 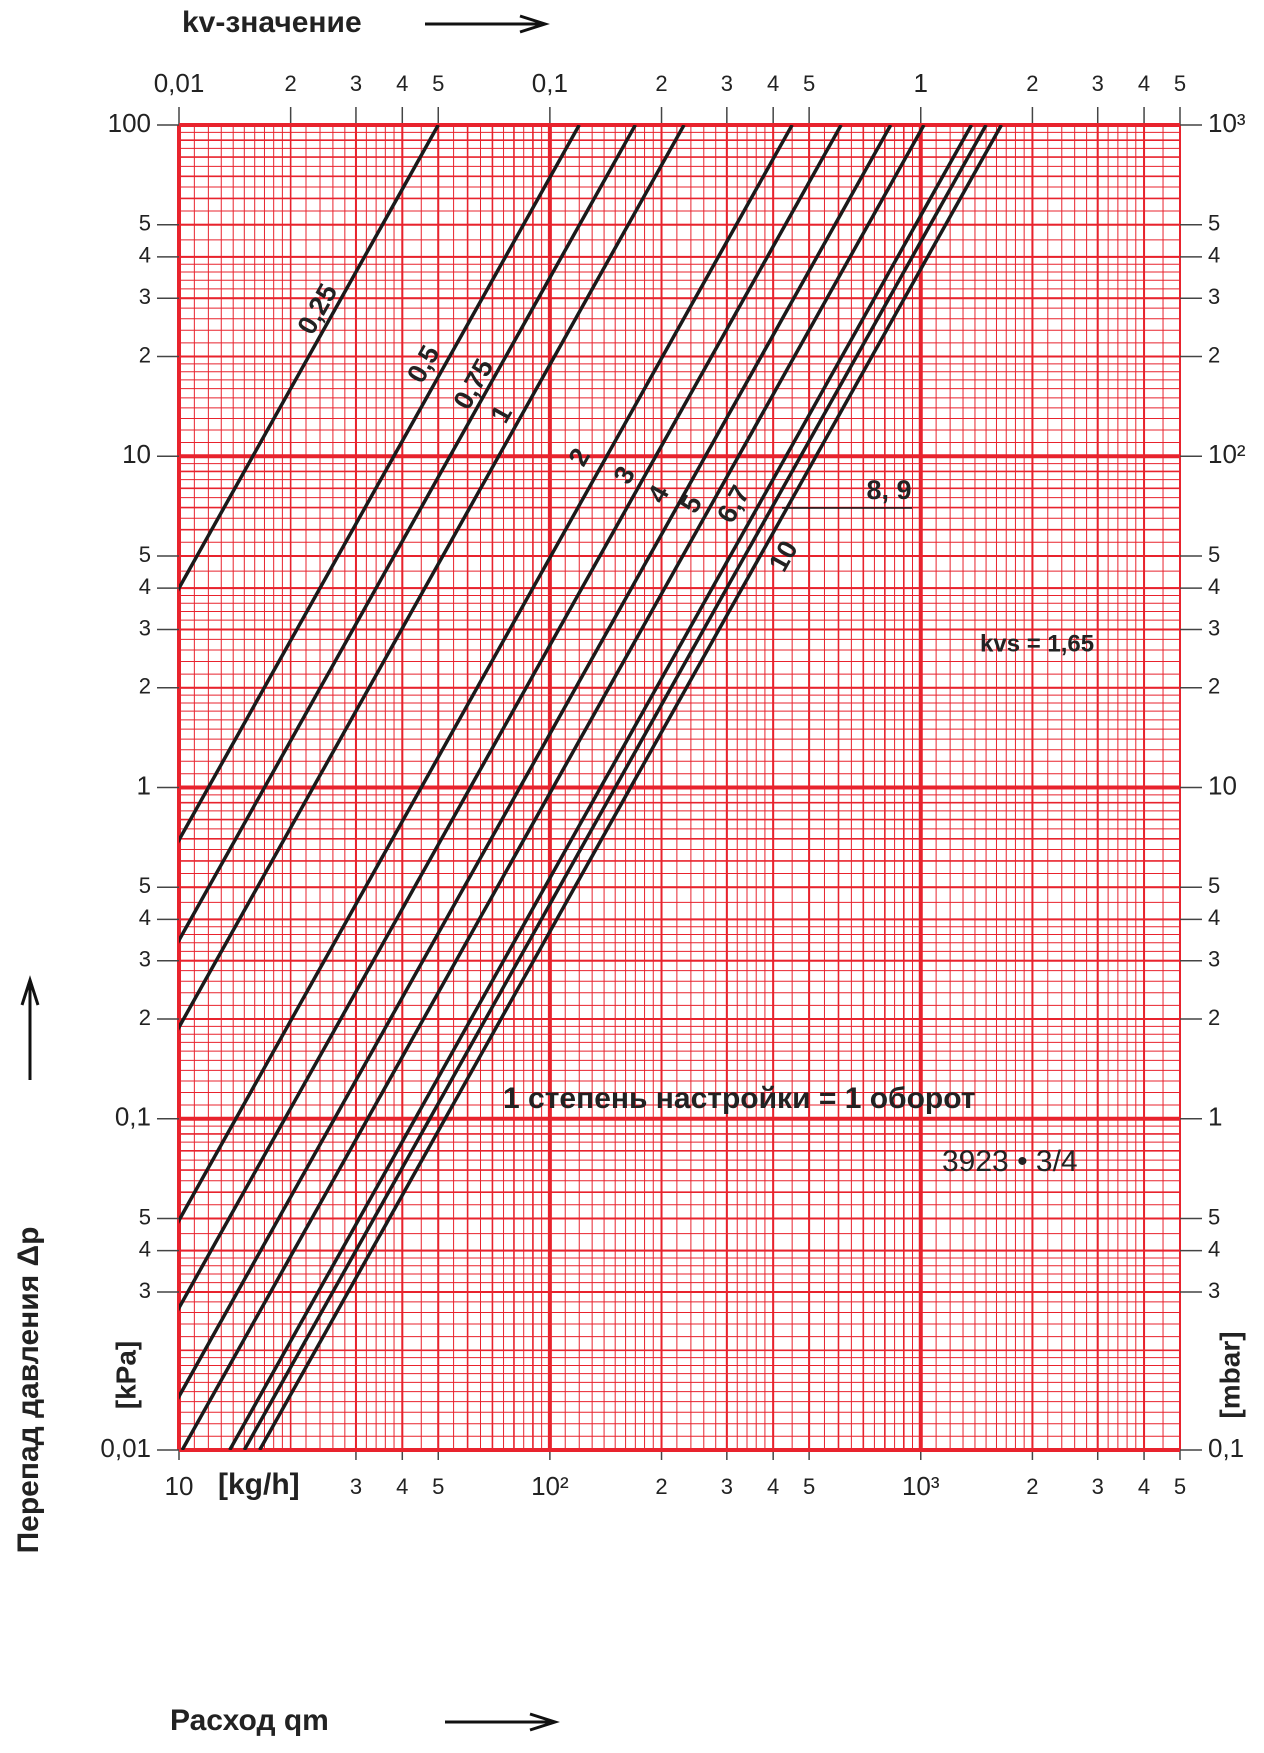 What do you see at coordinates (1222, 785) in the screenshot?
I see `y2-tick-label: 10` at bounding box center [1222, 785].